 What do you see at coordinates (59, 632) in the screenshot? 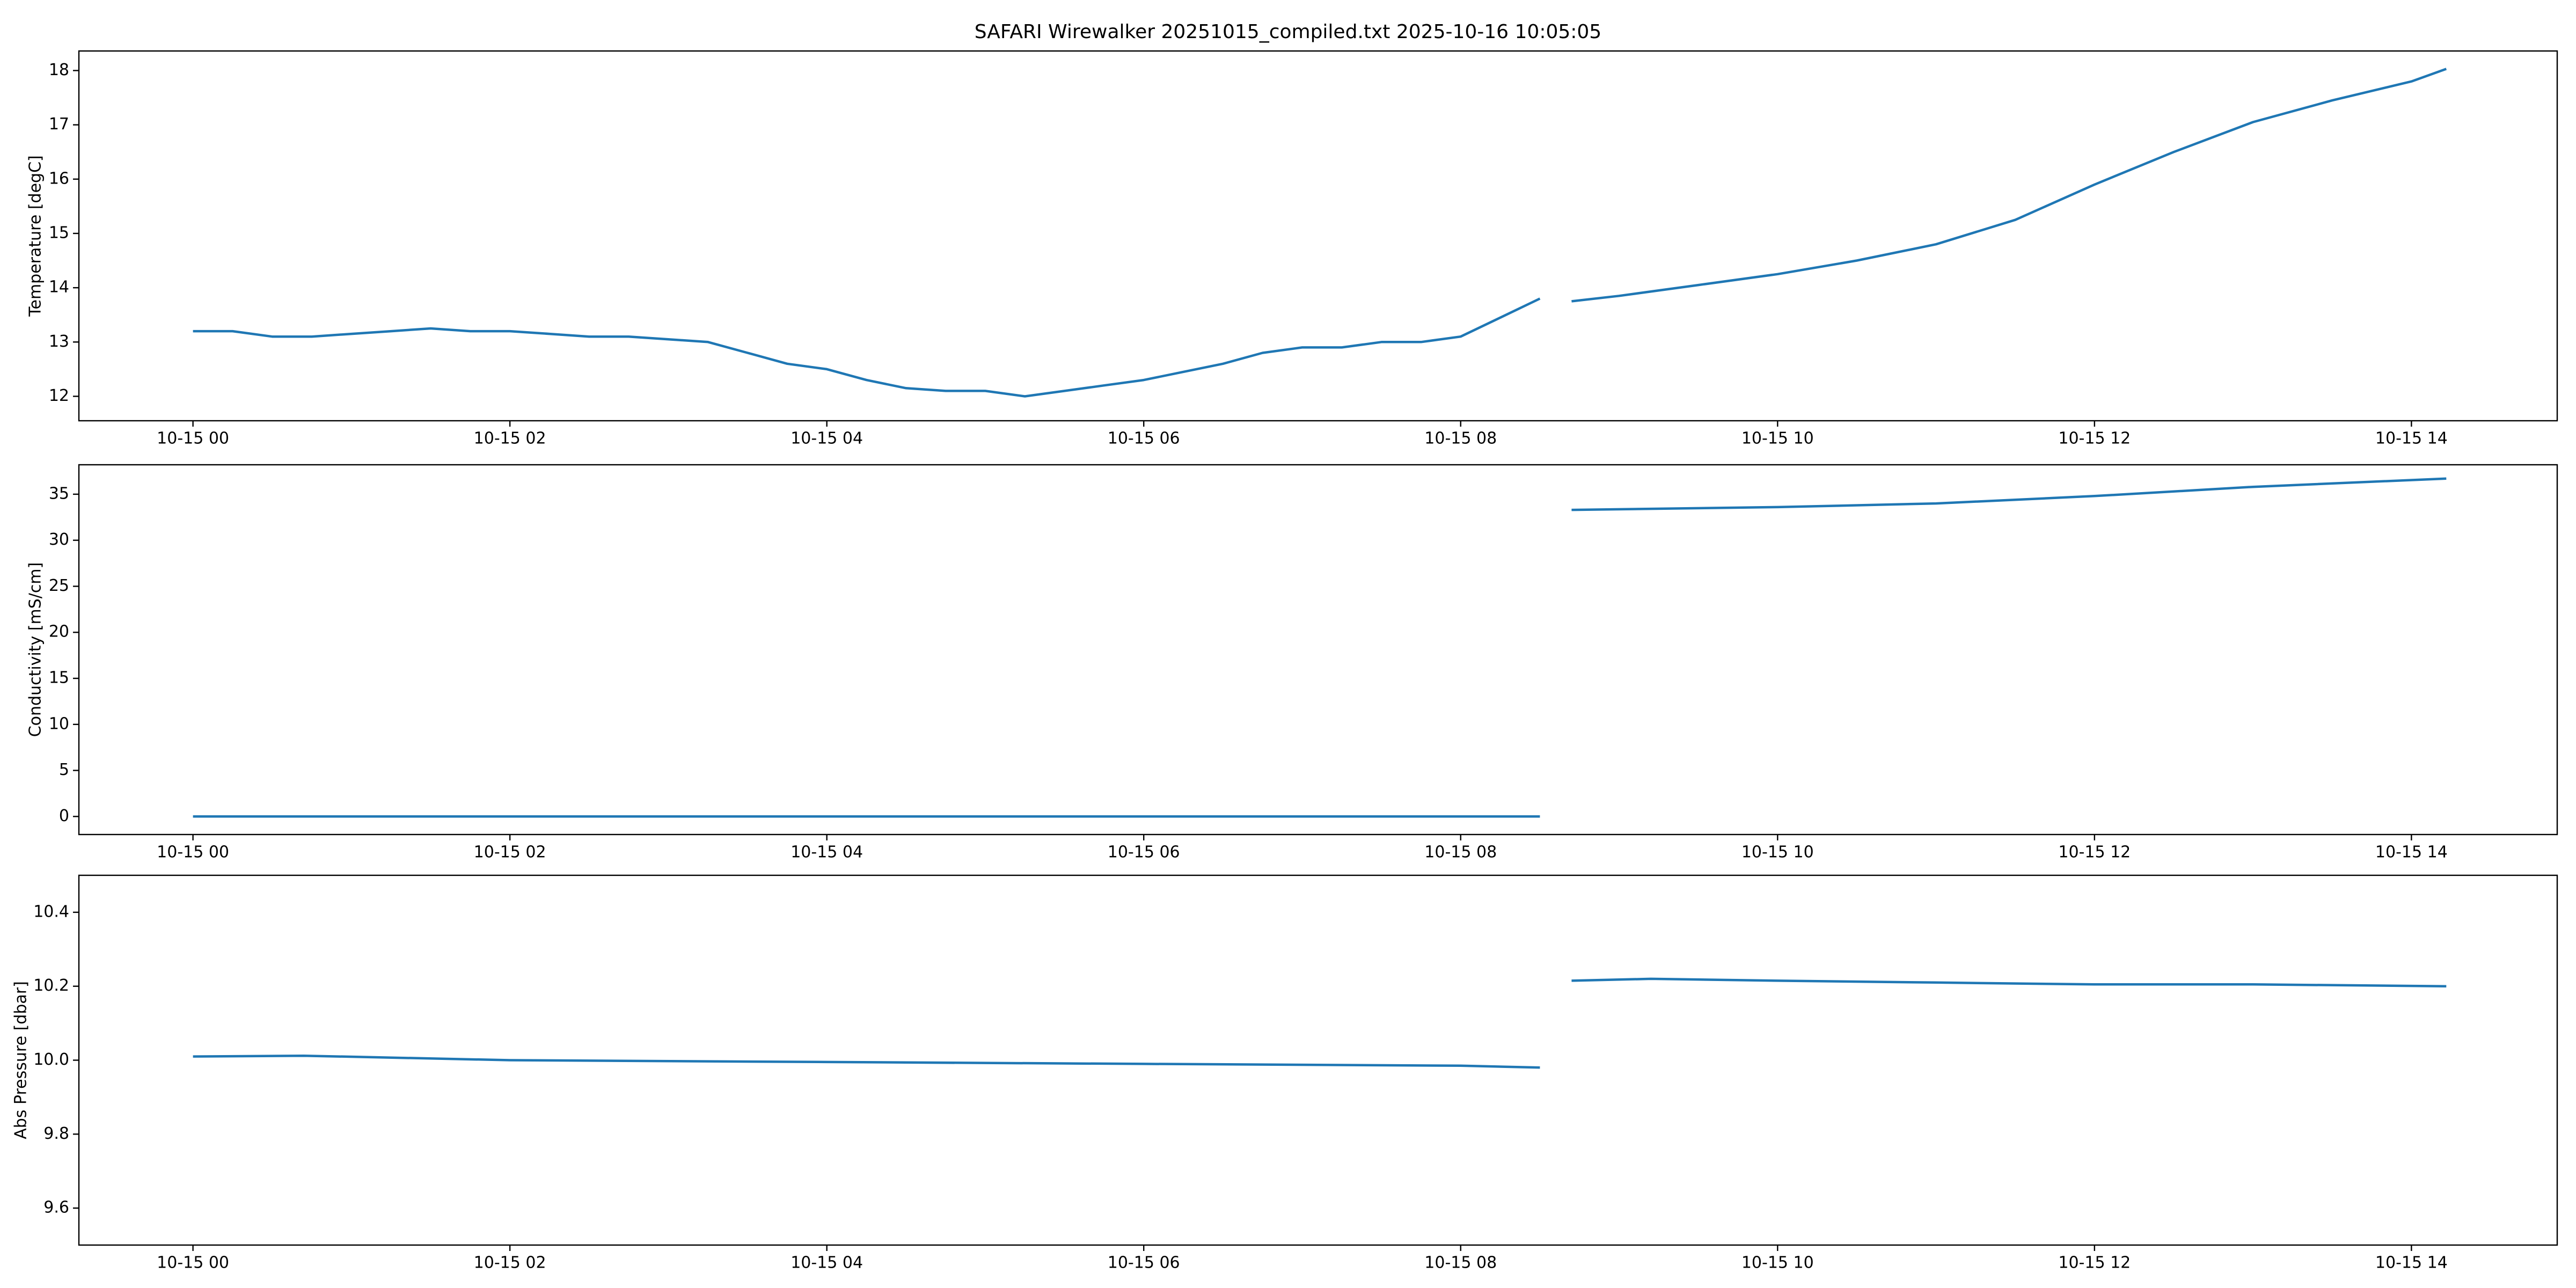
I see `y-tick-label: 20` at bounding box center [59, 632].